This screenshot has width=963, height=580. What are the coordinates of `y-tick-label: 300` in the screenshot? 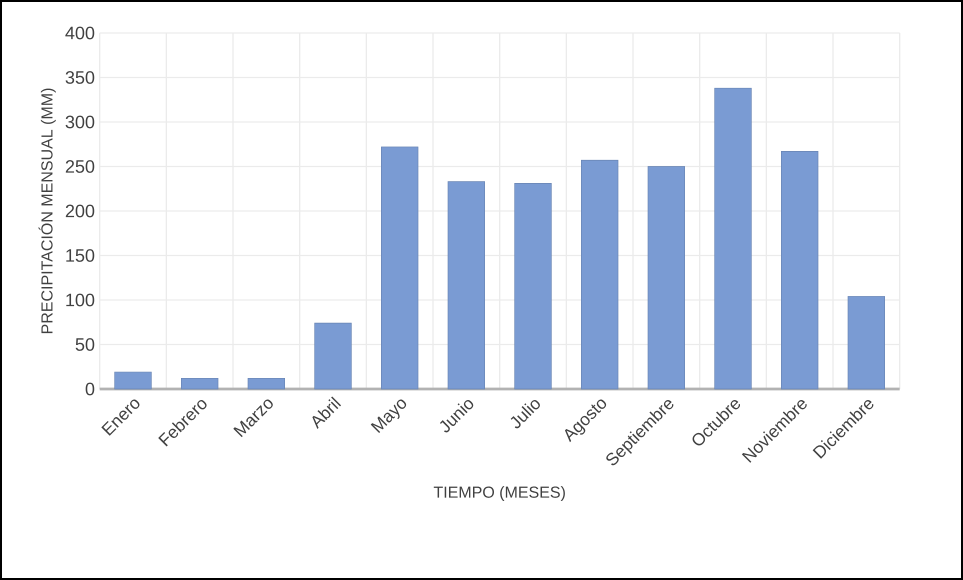 It's located at (80, 122).